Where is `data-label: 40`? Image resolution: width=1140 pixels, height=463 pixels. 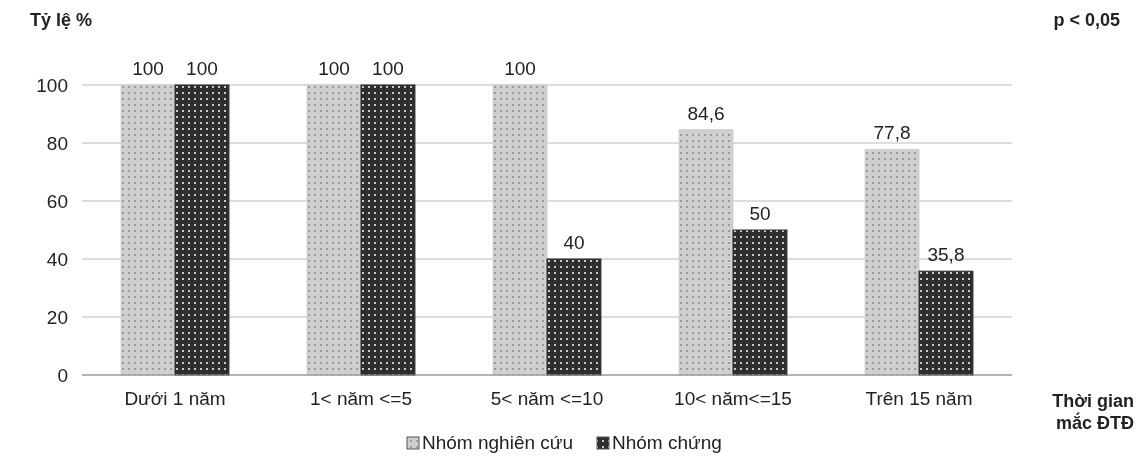 data-label: 40 is located at coordinates (574, 242).